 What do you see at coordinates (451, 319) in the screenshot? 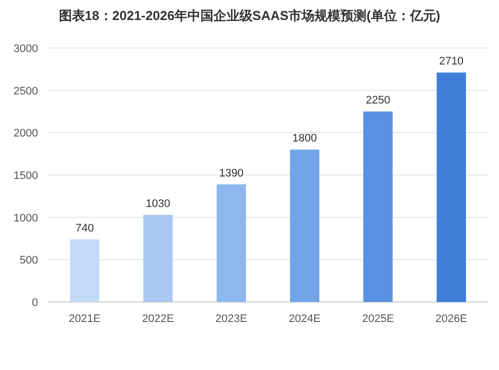
I see `x-tick-label: 2026E` at bounding box center [451, 319].